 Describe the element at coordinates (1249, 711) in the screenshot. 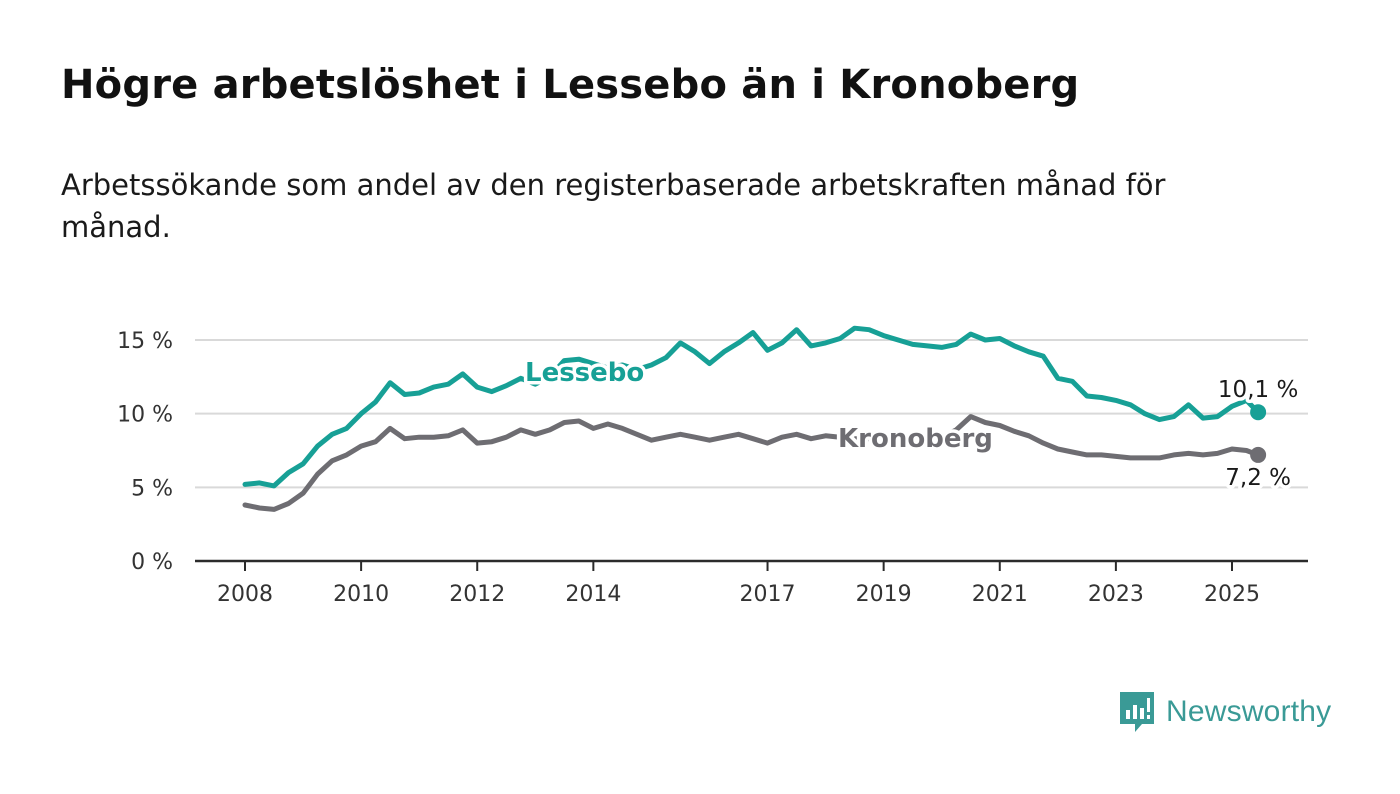

I see `brand-name: Newsworthy` at that location.